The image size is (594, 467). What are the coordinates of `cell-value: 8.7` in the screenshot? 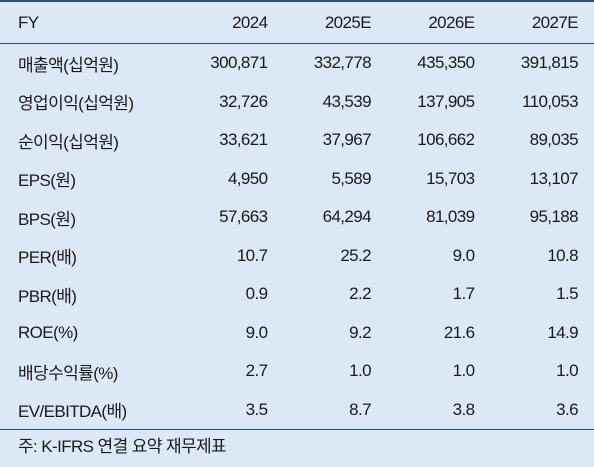 It's located at (335, 410).